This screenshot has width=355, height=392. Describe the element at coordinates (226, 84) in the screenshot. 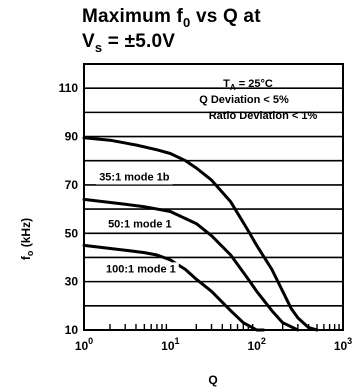

I see `annotation-temp-prefix: T` at that location.